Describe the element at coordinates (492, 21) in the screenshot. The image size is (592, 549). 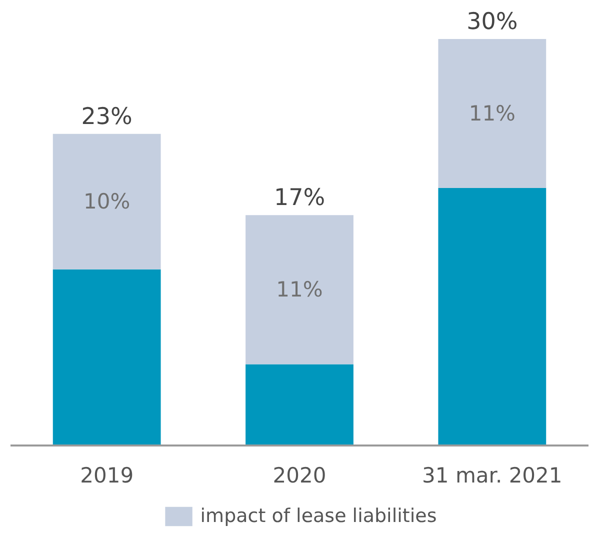
I see `total-label: 30%` at that location.